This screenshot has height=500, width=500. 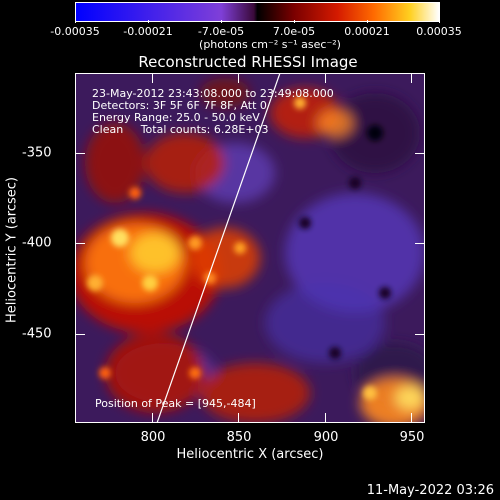 What do you see at coordinates (367, 31) in the screenshot?
I see `colorbar-tick-label: 0.00021` at bounding box center [367, 31].